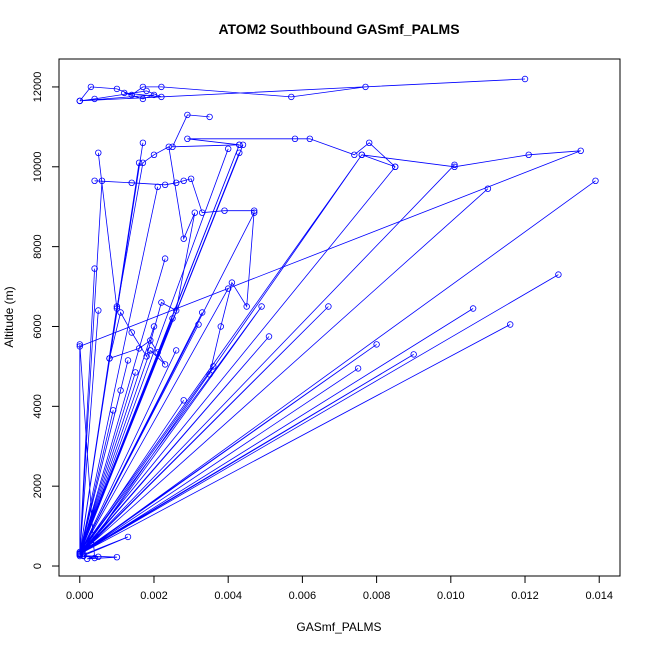 This screenshot has height=650, width=650. I want to click on y-axis-label: Altitude (m), so click(9, 316).